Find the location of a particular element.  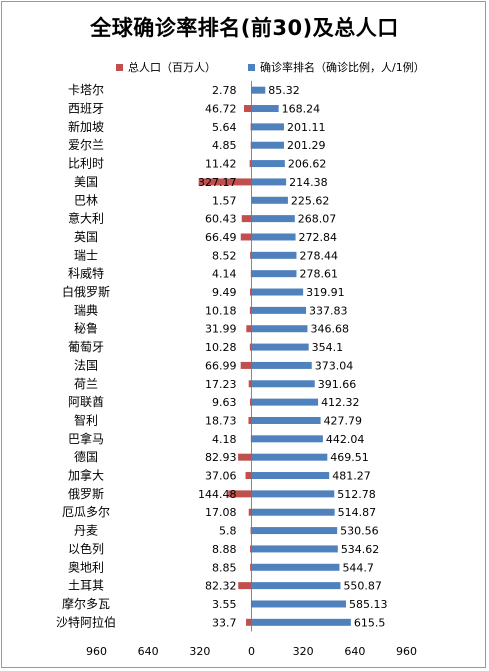

data-label-population: 10.18 is located at coordinates (221, 310).